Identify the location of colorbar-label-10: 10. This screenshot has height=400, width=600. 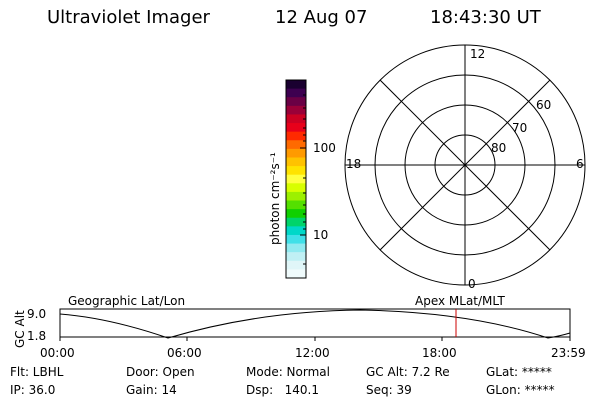
(321, 235).